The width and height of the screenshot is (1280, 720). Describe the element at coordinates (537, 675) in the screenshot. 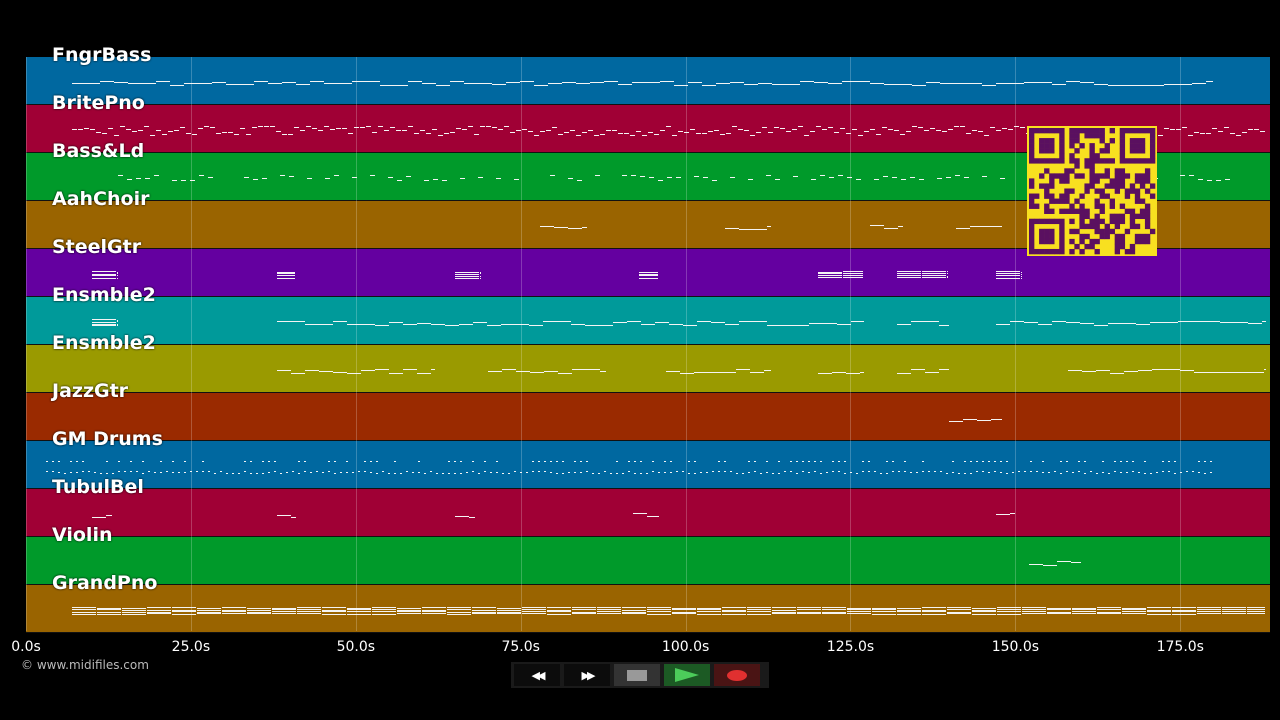

I see `rewind-button: ◀◀` at that location.